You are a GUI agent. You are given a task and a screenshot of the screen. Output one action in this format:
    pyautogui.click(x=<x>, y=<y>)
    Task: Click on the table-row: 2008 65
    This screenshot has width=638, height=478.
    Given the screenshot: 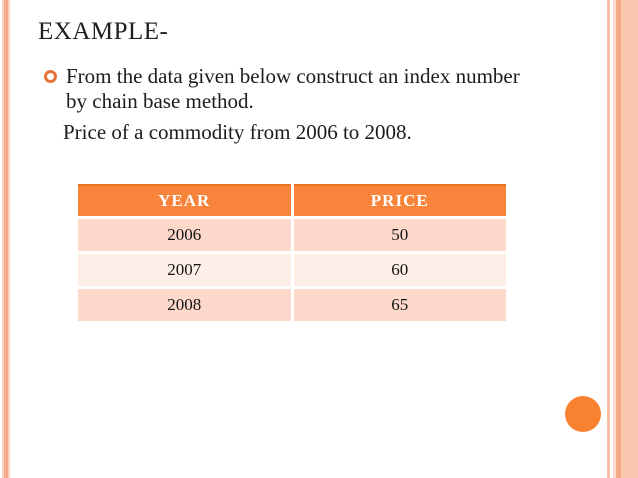 What is the action you would take?
    pyautogui.click(x=292, y=305)
    